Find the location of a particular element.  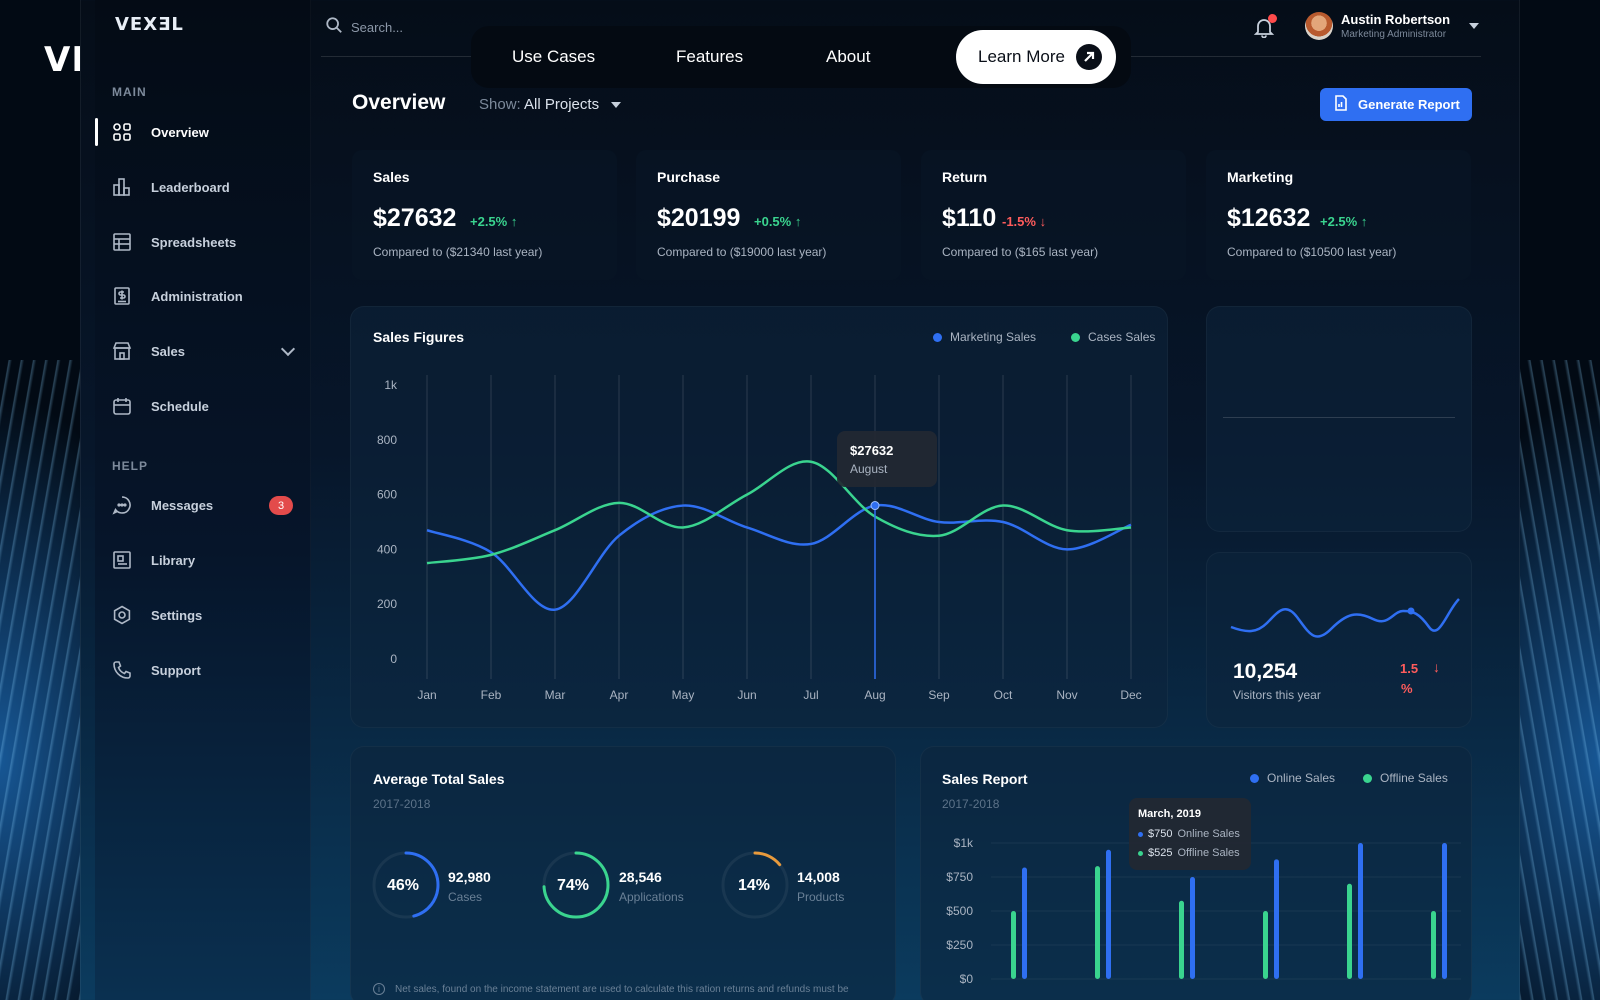

visitors-delta-unit: % is located at coordinates (1407, 688).